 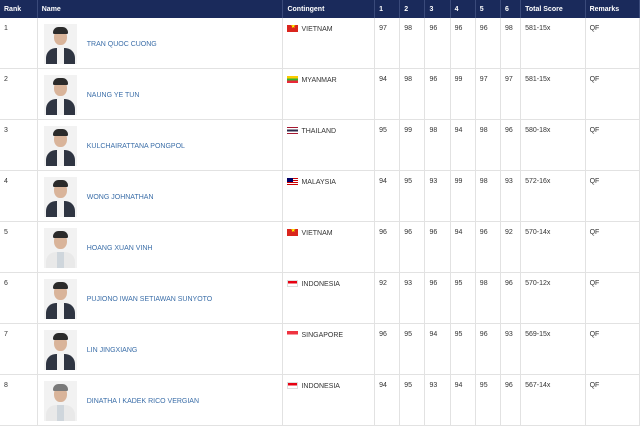 I want to click on header-series-4: 4, so click(x=463, y=9).